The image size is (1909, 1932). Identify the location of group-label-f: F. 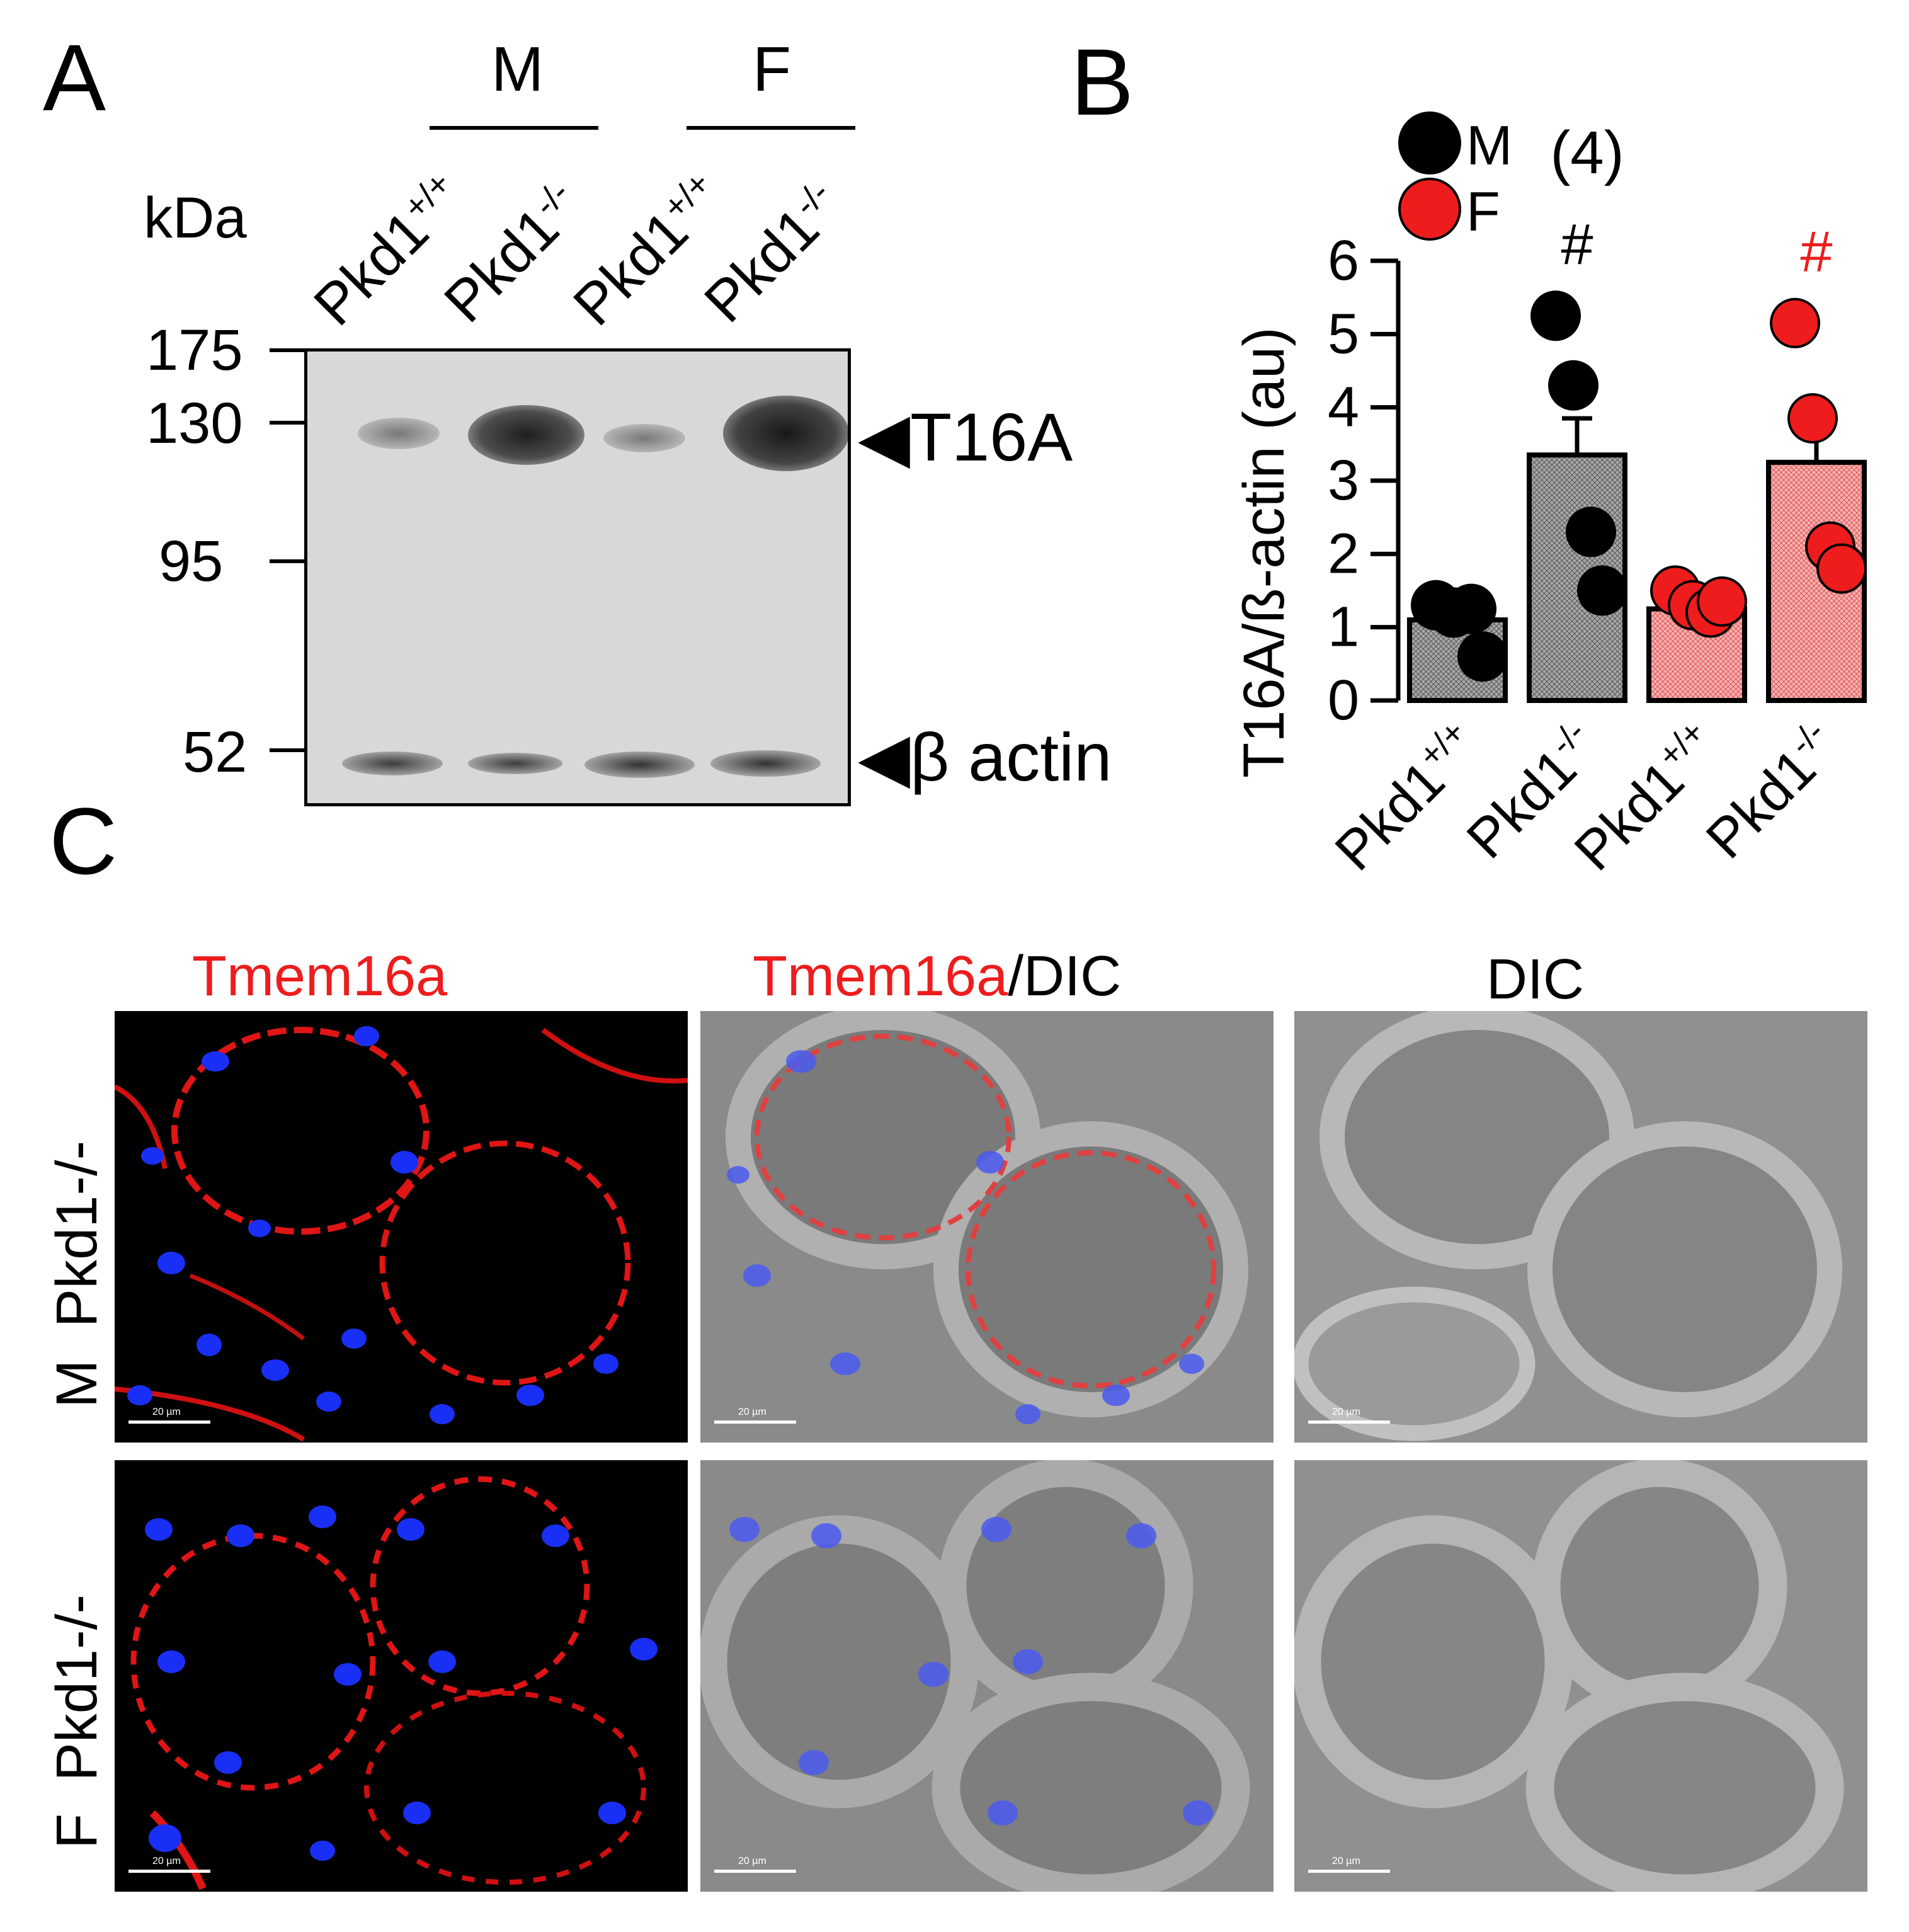
(773, 69).